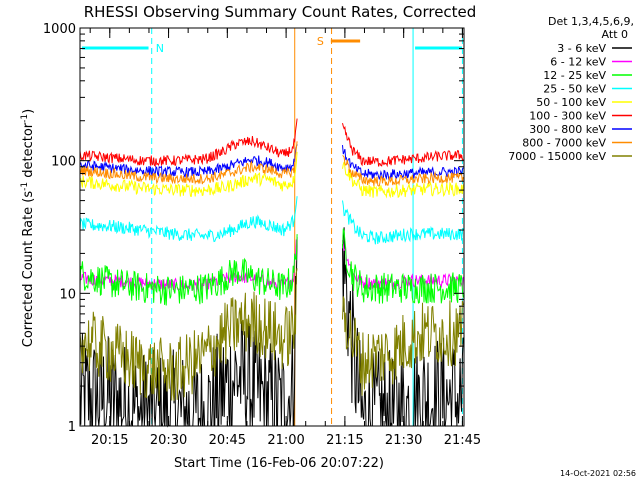 This screenshot has height=480, width=640. What do you see at coordinates (403, 440) in the screenshot?
I see `x-tick-label: 21:30` at bounding box center [403, 440].